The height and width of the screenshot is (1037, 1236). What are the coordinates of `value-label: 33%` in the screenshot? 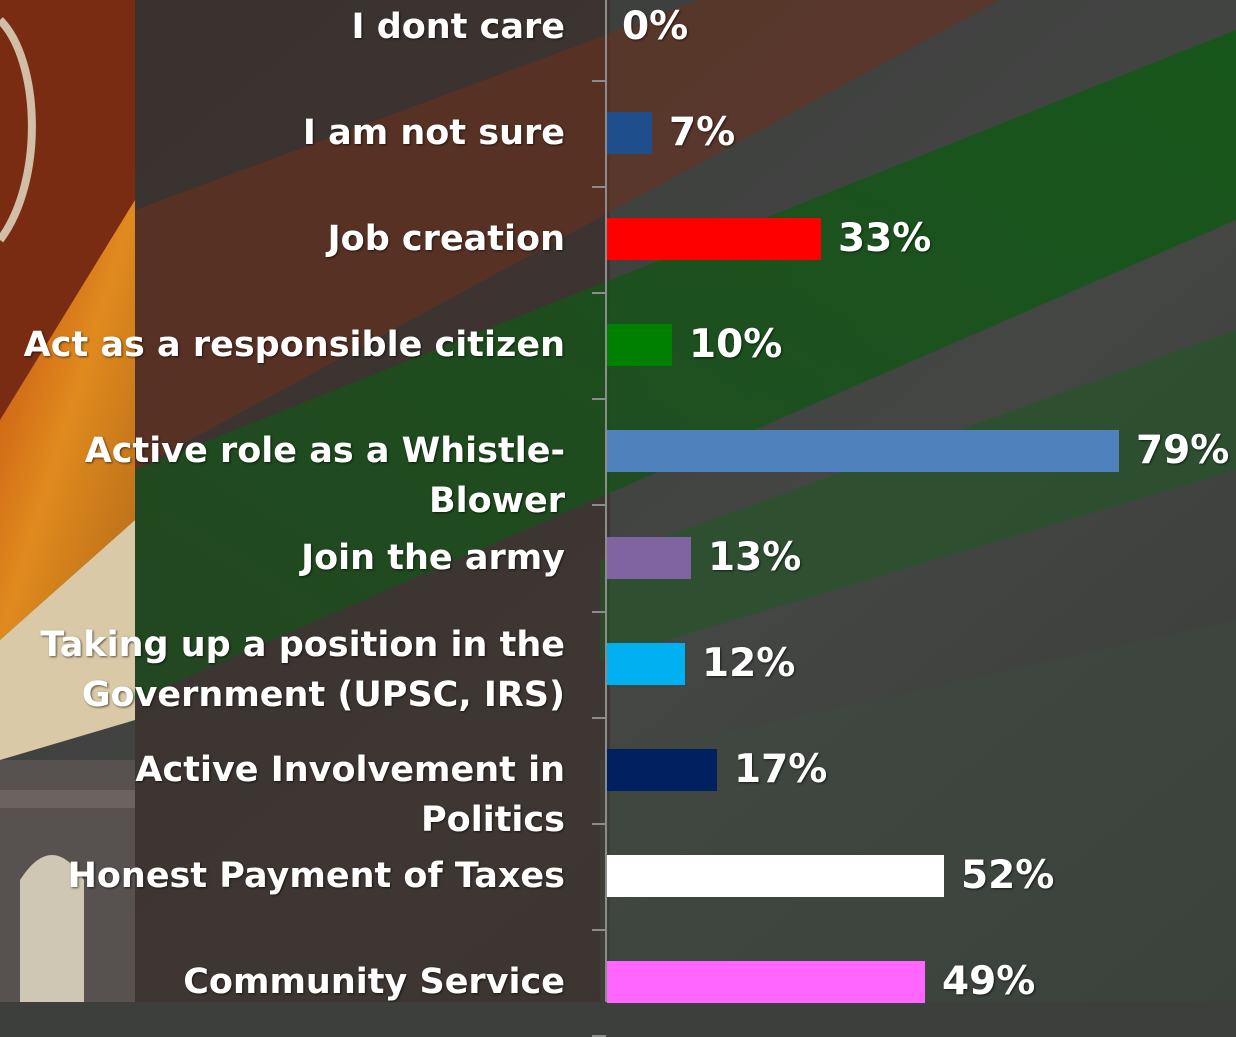 It's located at (885, 238).